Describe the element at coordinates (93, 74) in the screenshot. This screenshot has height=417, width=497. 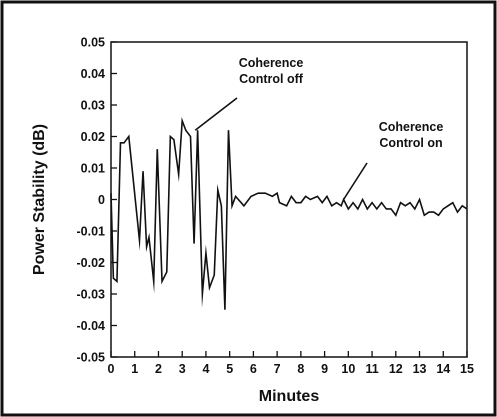
I see `y-tick-label: 0.04` at that location.